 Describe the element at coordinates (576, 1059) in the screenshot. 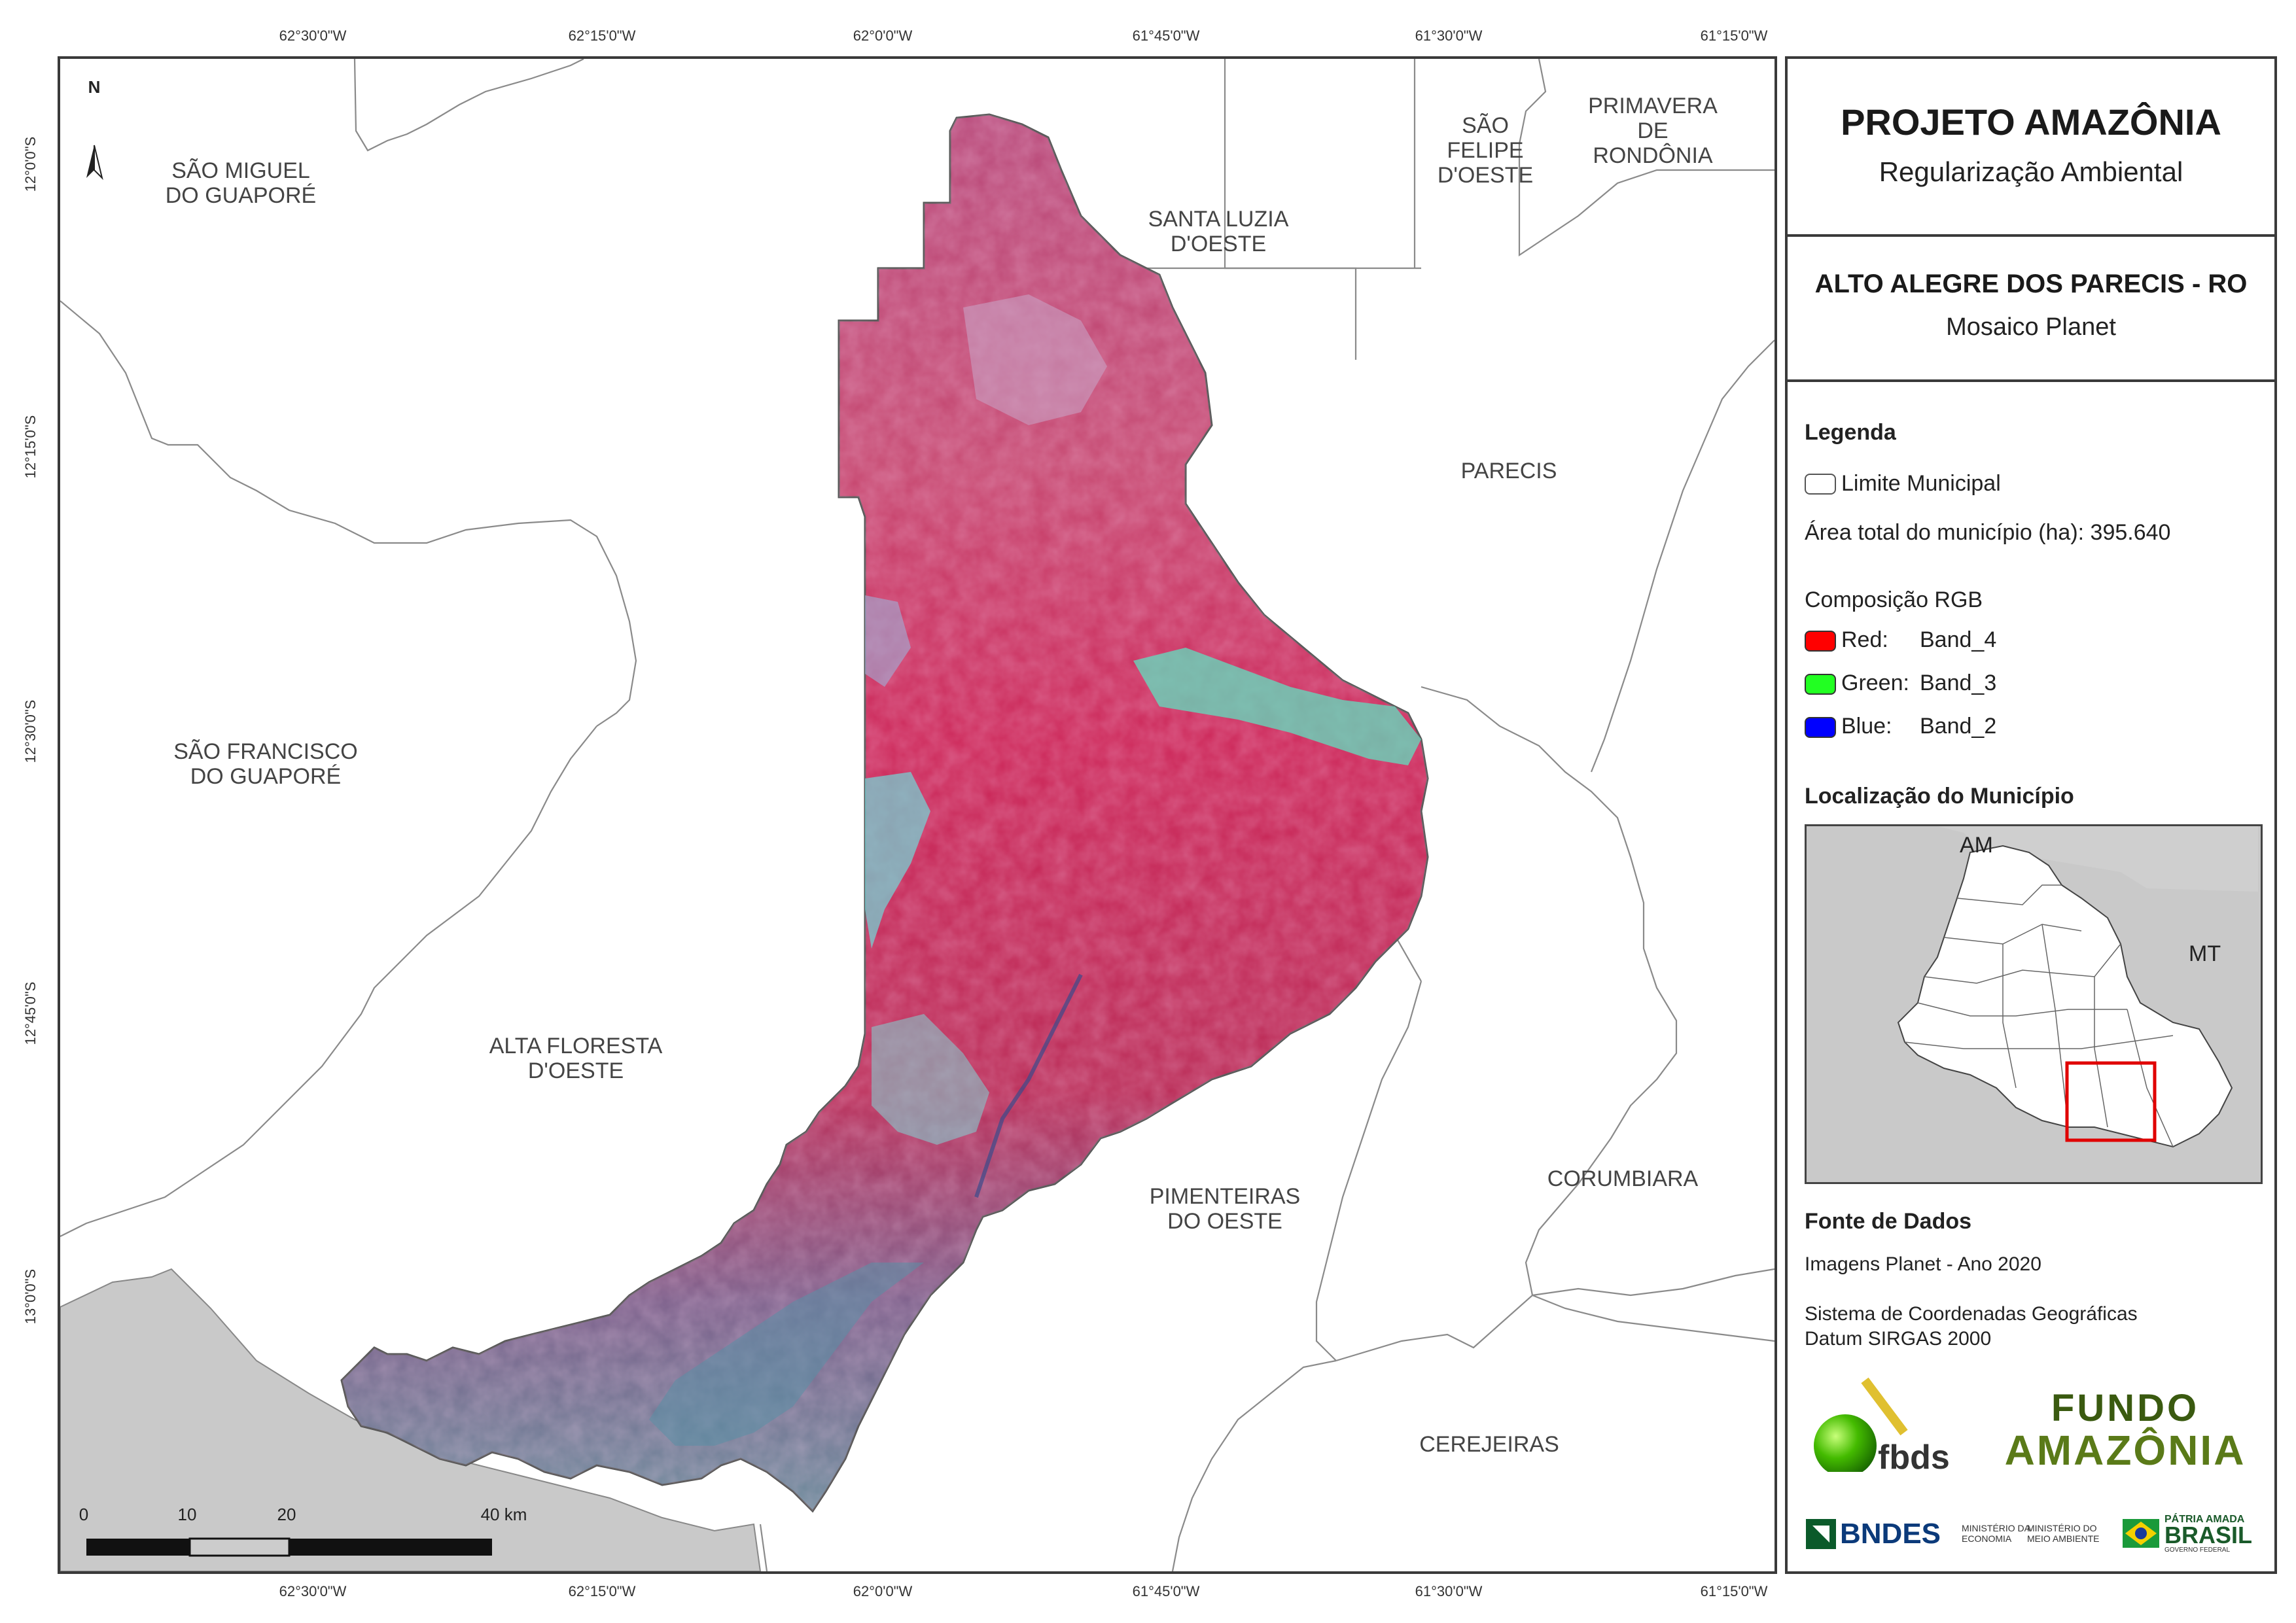

I see `label-alta-floresta: ALTA FLORESTA D'OESTE` at that location.